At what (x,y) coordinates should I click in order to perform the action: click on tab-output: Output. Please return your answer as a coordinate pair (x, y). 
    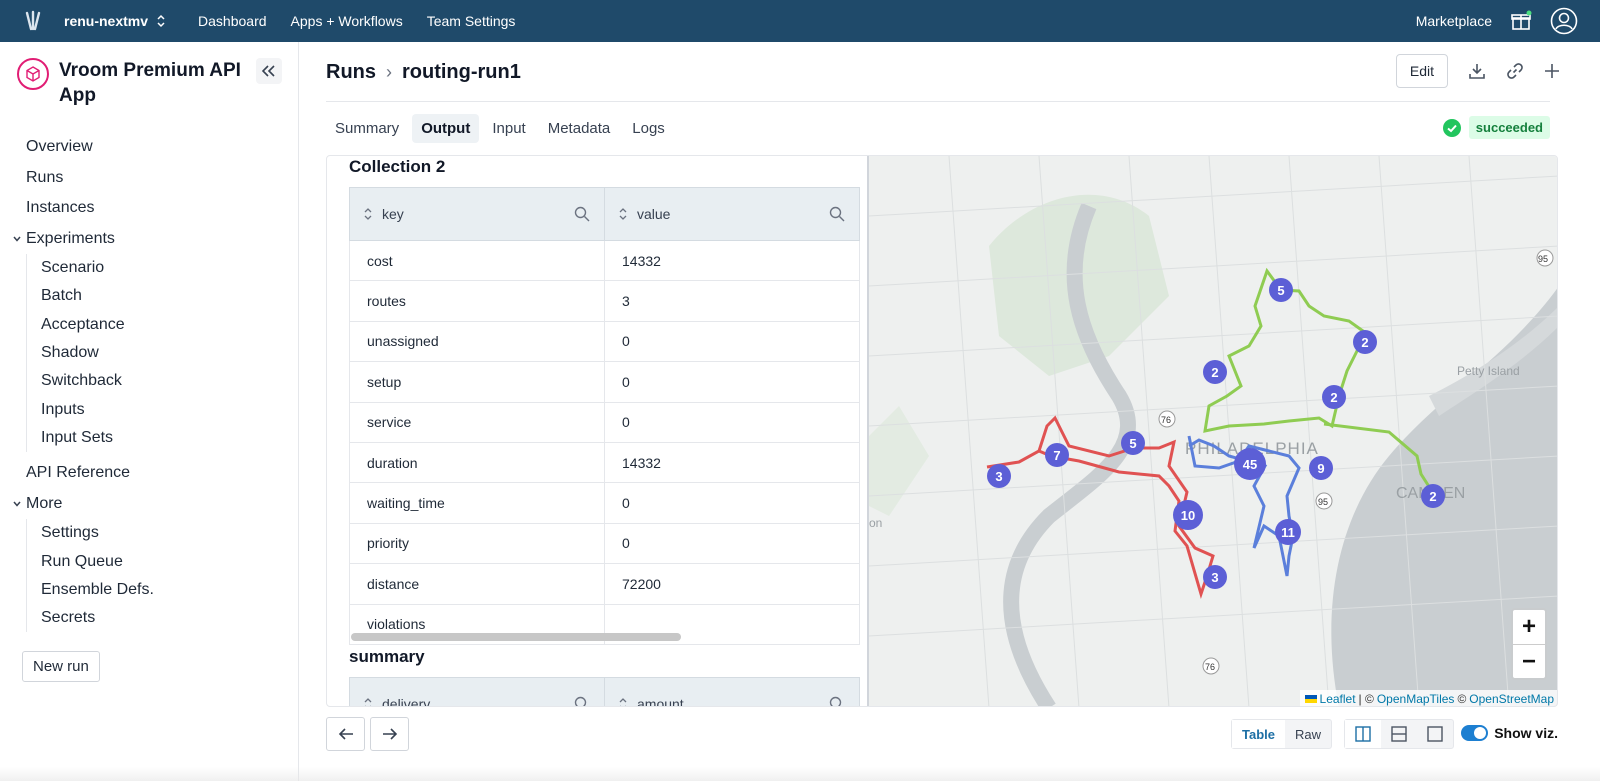
    Looking at the image, I should click on (446, 128).